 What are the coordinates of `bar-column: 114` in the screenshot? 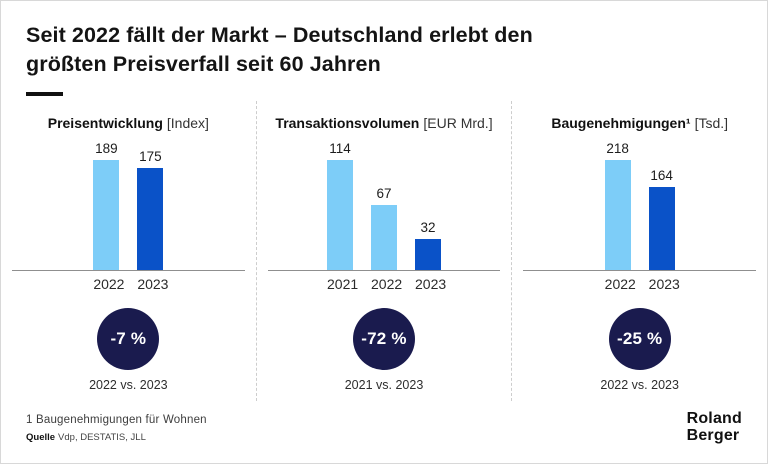 It's located at (340, 206).